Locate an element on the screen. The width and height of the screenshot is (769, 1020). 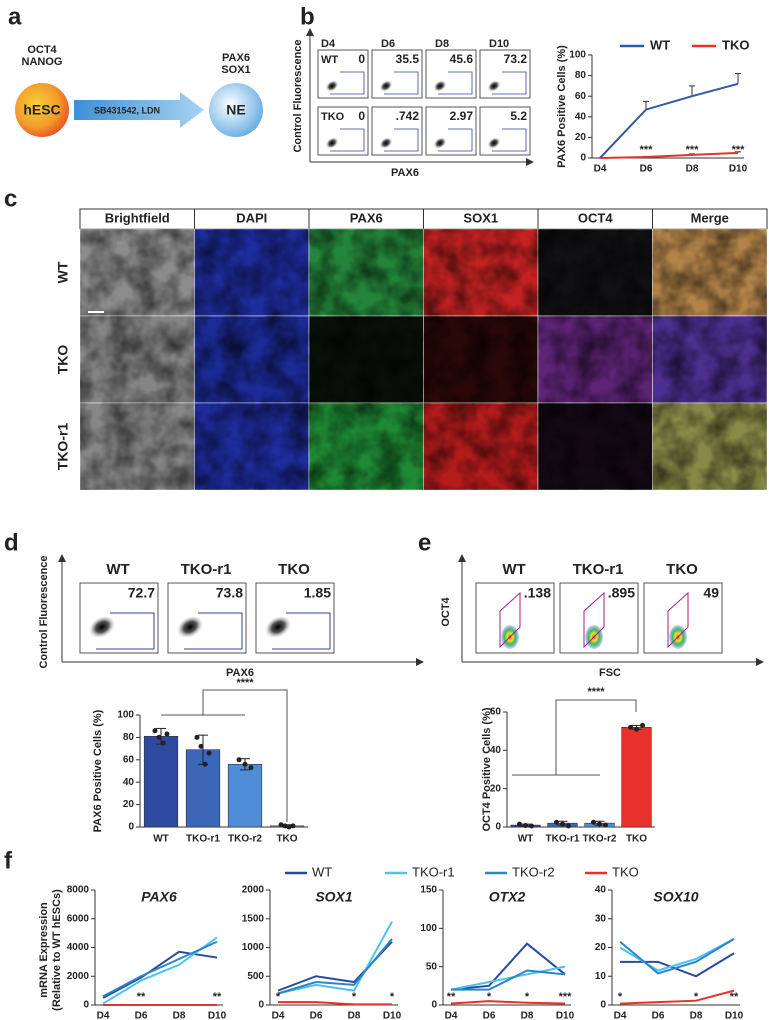
significance: ** is located at coordinates (217, 997).